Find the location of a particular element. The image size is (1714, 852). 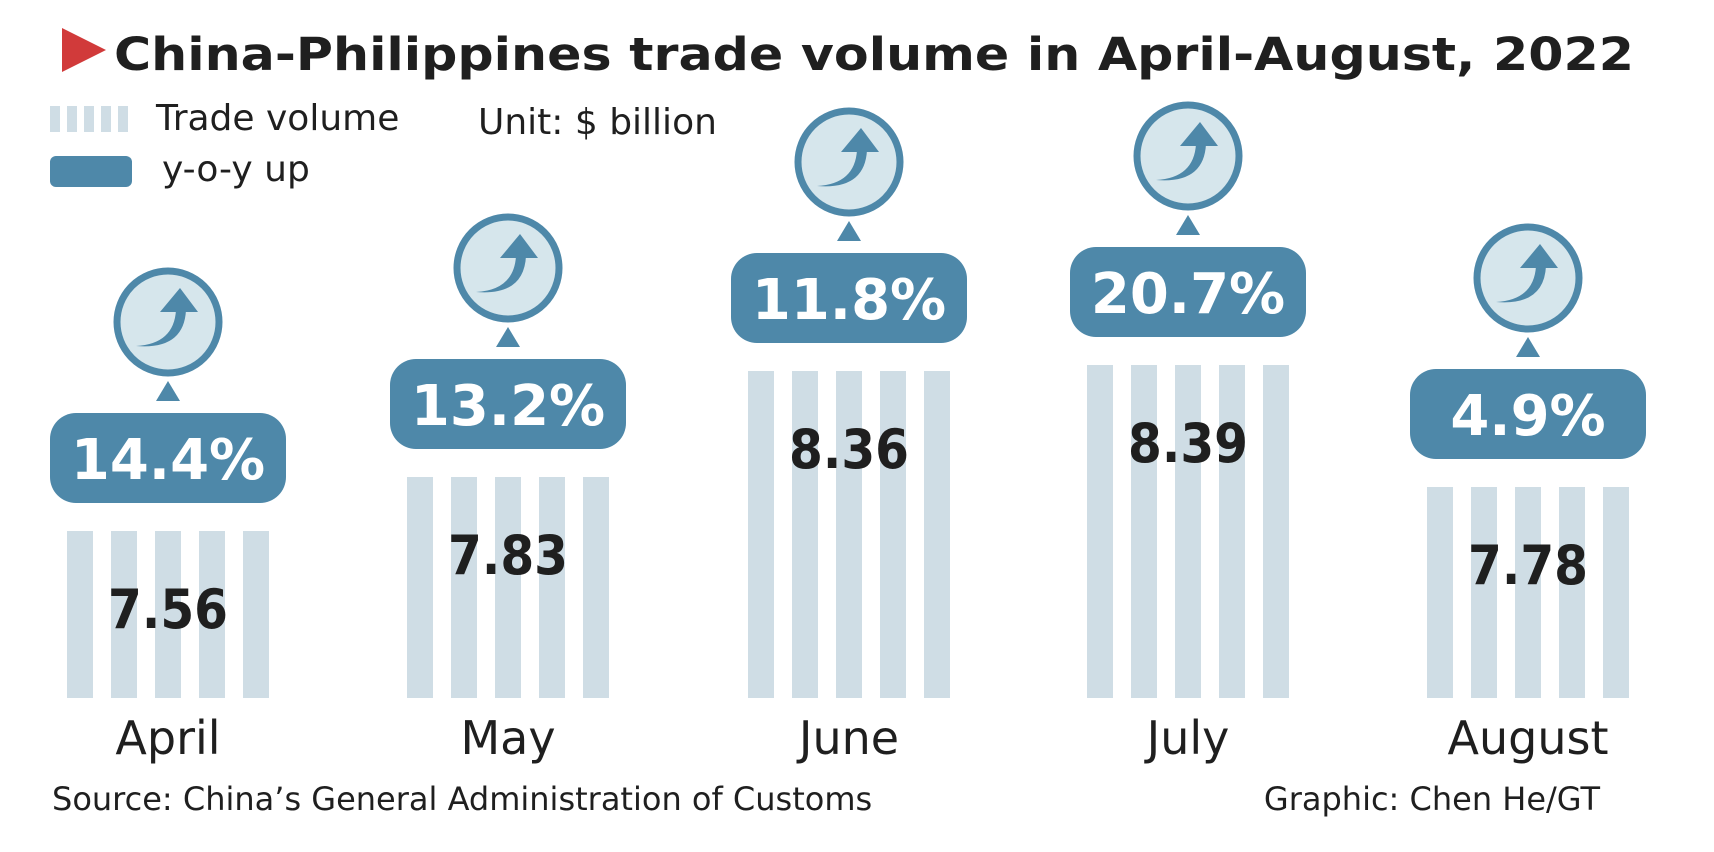

bar-july: 8.39 is located at coordinates (1188, 531).